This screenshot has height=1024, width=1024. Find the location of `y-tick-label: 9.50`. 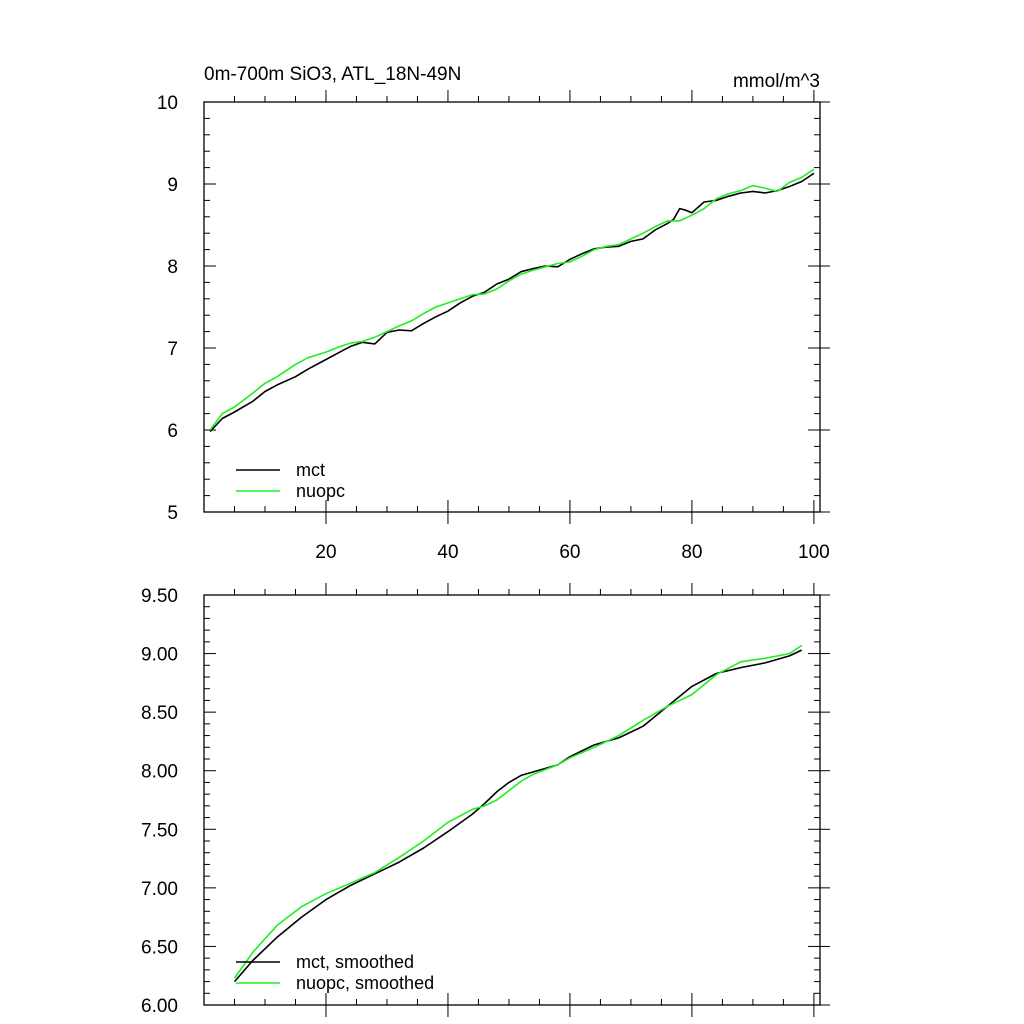

y-tick-label: 9.50 is located at coordinates (159, 596).